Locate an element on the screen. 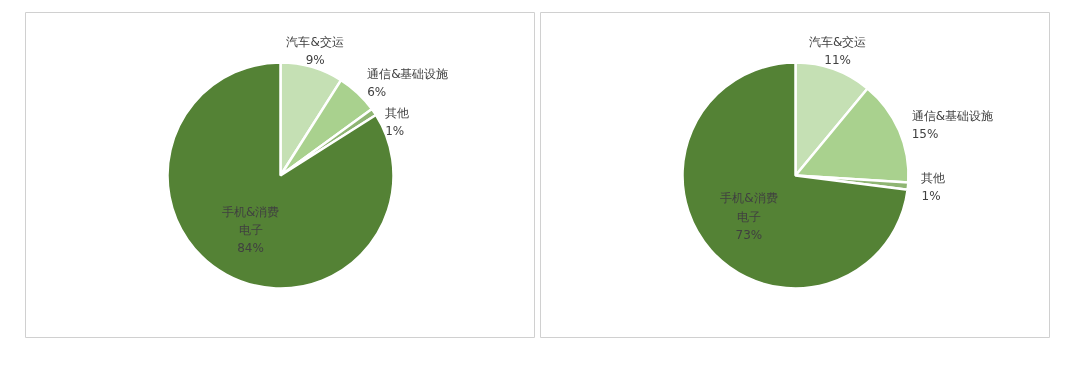 This screenshot has width=1080, height=365. data-label: 9% is located at coordinates (315, 60).